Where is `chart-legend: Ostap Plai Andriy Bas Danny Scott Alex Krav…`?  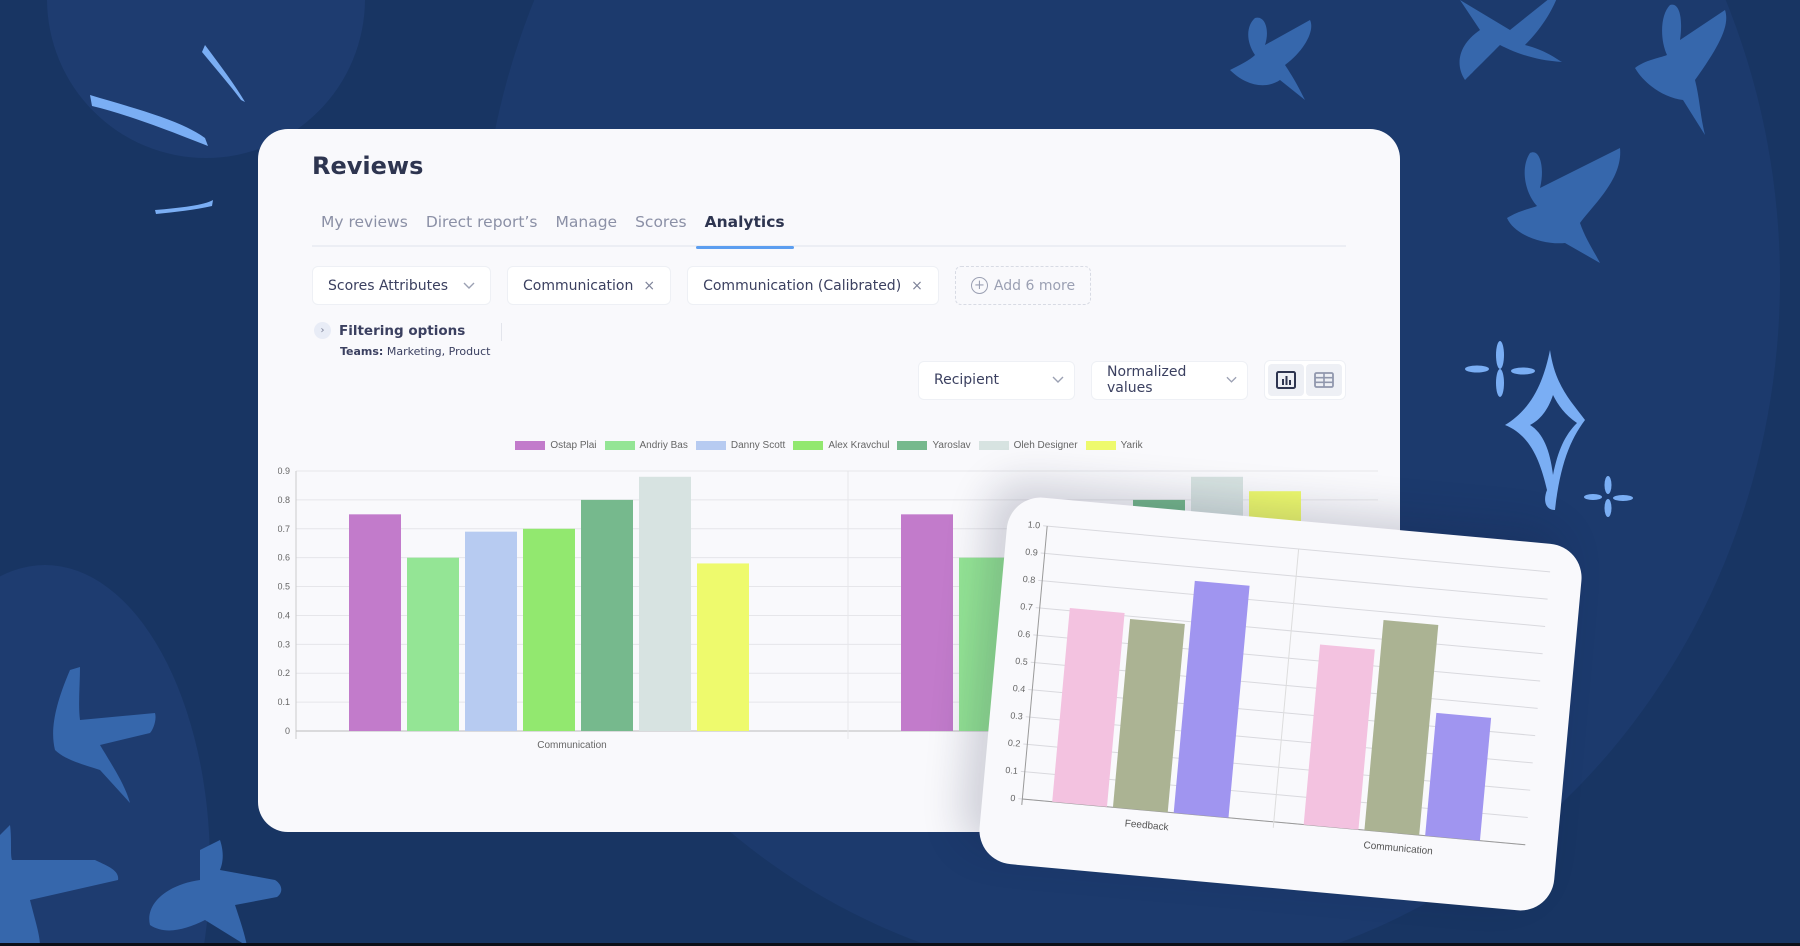
chart-legend: Ostap Plai Andriy Bas Danny Scott Alex Krav… is located at coordinates (829, 445).